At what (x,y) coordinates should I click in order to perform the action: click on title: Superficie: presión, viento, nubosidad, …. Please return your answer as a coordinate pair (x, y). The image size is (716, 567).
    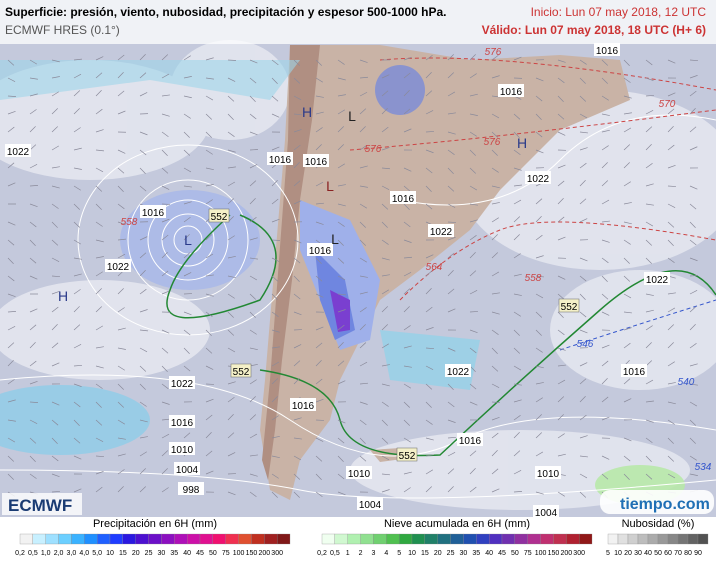
    Looking at the image, I should click on (226, 12).